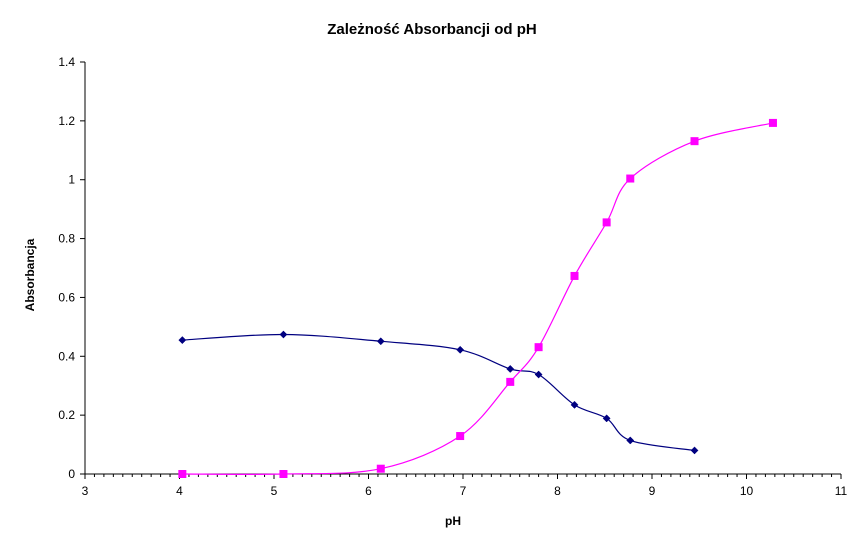 The height and width of the screenshot is (548, 866). What do you see at coordinates (463, 491) in the screenshot?
I see `x-tick-label: 7` at bounding box center [463, 491].